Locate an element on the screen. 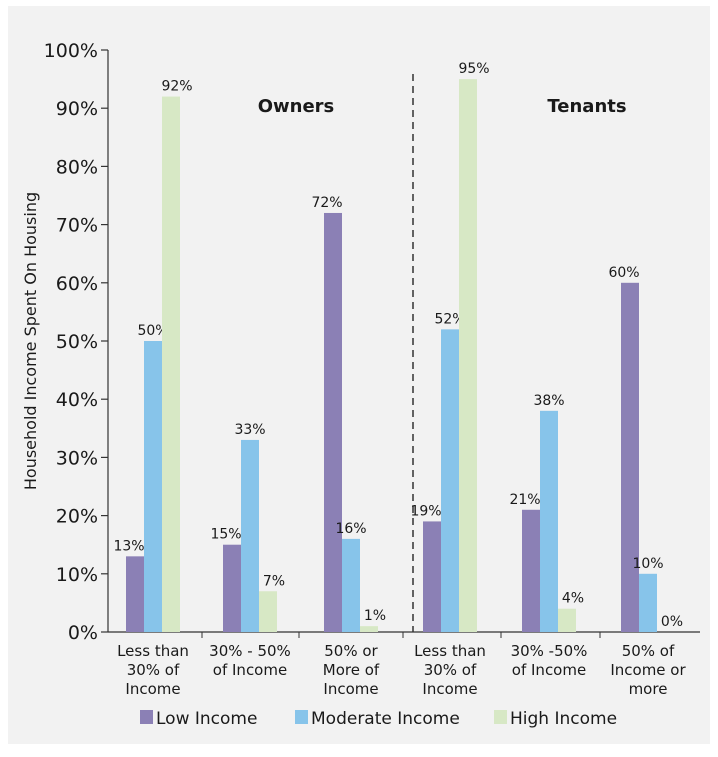  data-label: 4% is located at coordinates (573, 599).